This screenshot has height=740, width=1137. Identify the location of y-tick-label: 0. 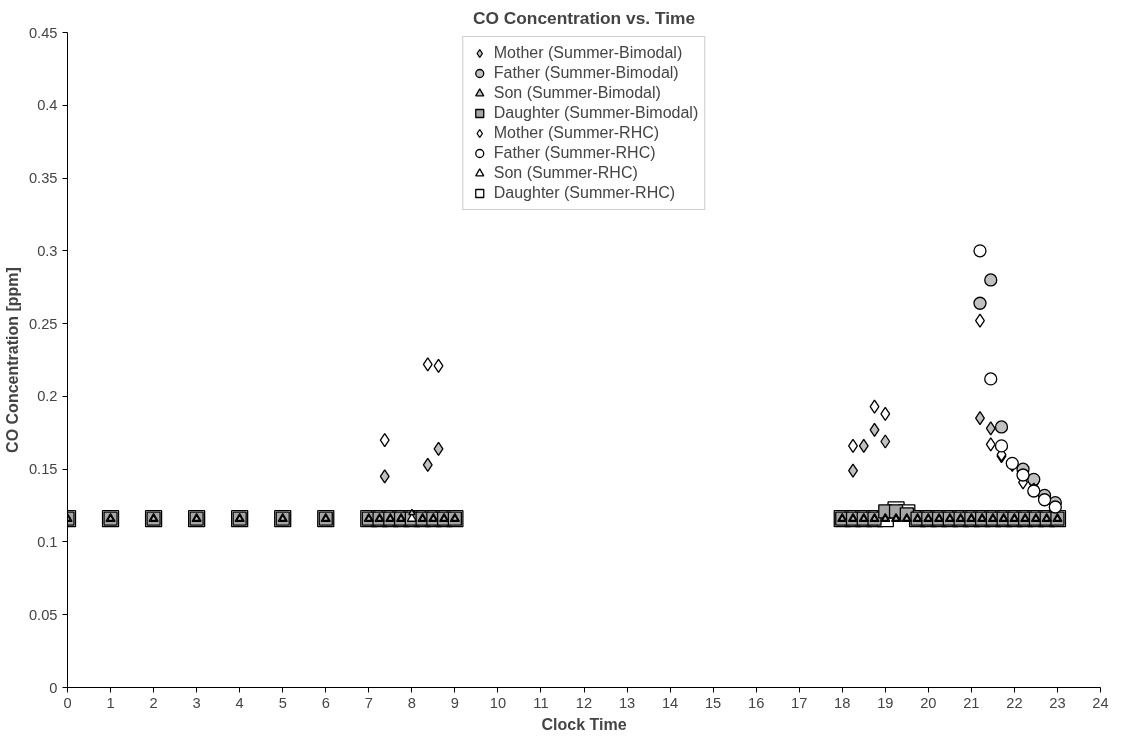
(53, 687).